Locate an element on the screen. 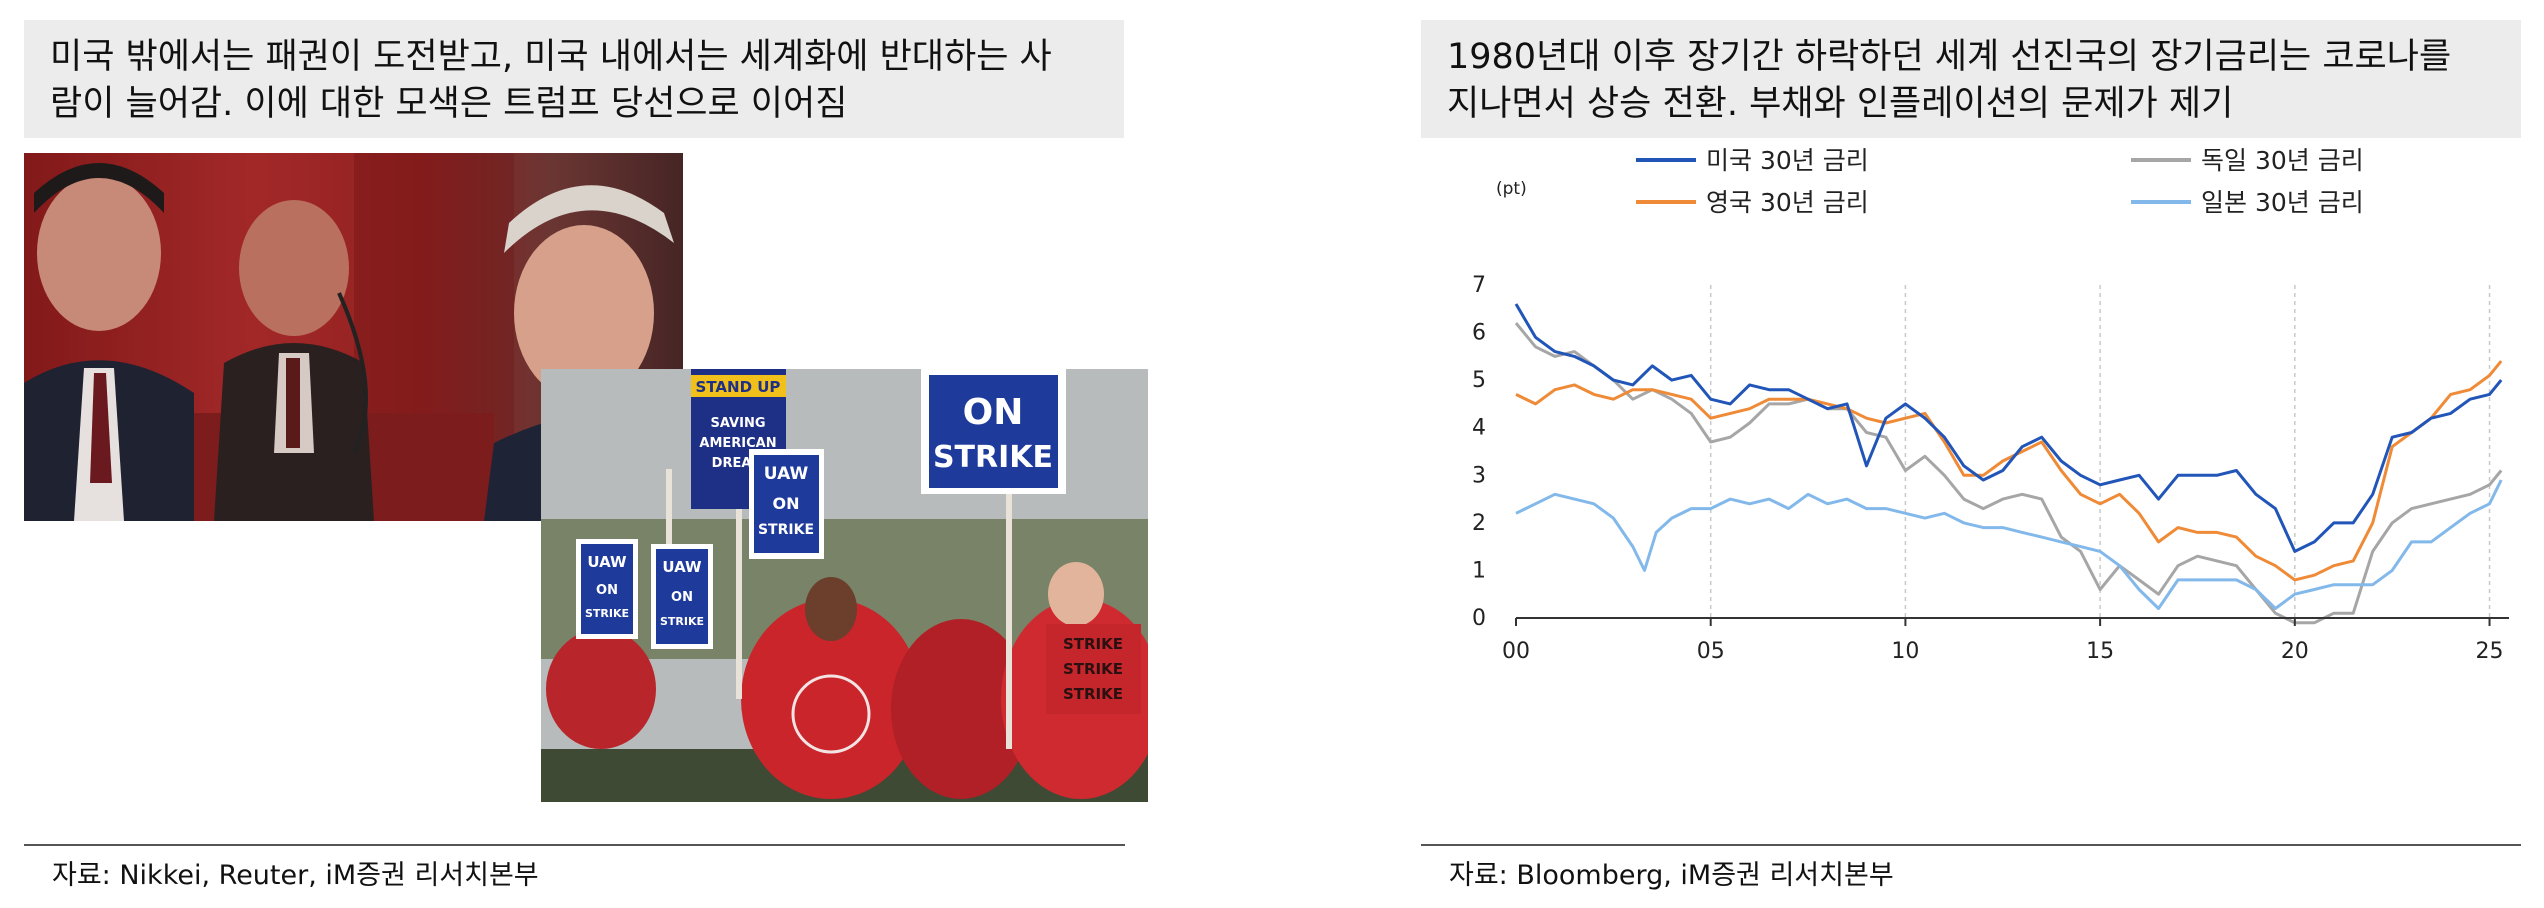 This screenshot has width=2544, height=908. series-line-us is located at coordinates (2008, 428).